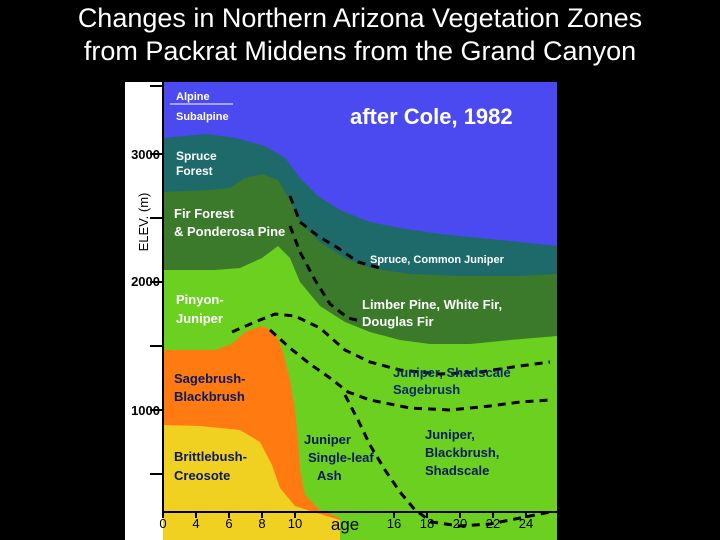 This screenshot has height=540, width=720. I want to click on zone-label-alpine: Alpine, so click(193, 97).